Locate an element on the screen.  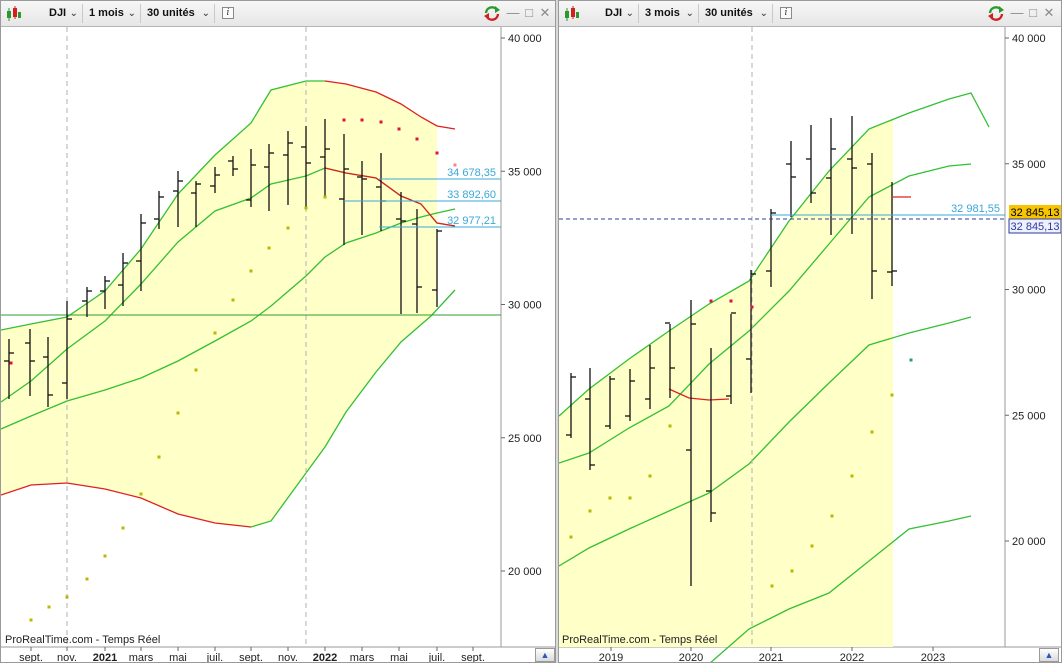
band-lower-line is located at coordinates (353, 408).